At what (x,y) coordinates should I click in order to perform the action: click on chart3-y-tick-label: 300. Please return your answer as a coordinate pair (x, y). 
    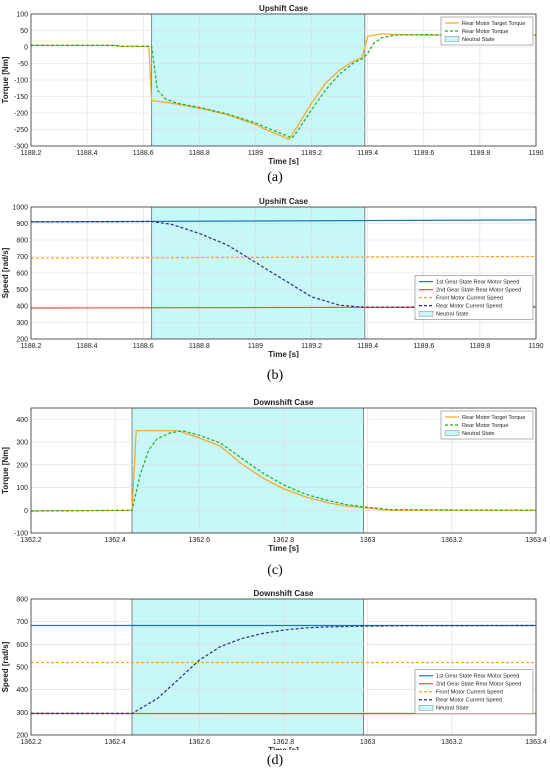
    Looking at the image, I should click on (22, 713).